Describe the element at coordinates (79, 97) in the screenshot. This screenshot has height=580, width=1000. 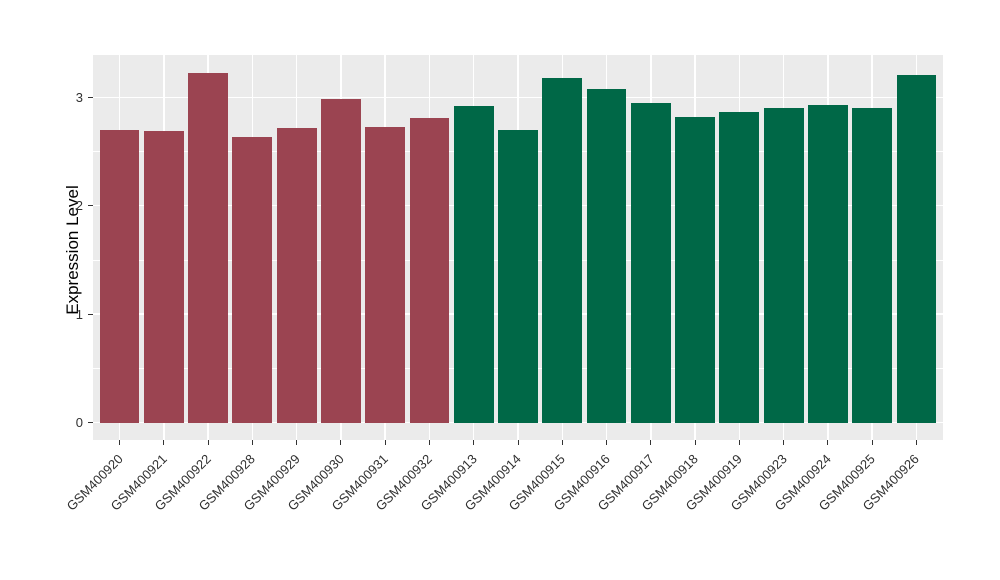
I see `y-tick-label: 3` at that location.